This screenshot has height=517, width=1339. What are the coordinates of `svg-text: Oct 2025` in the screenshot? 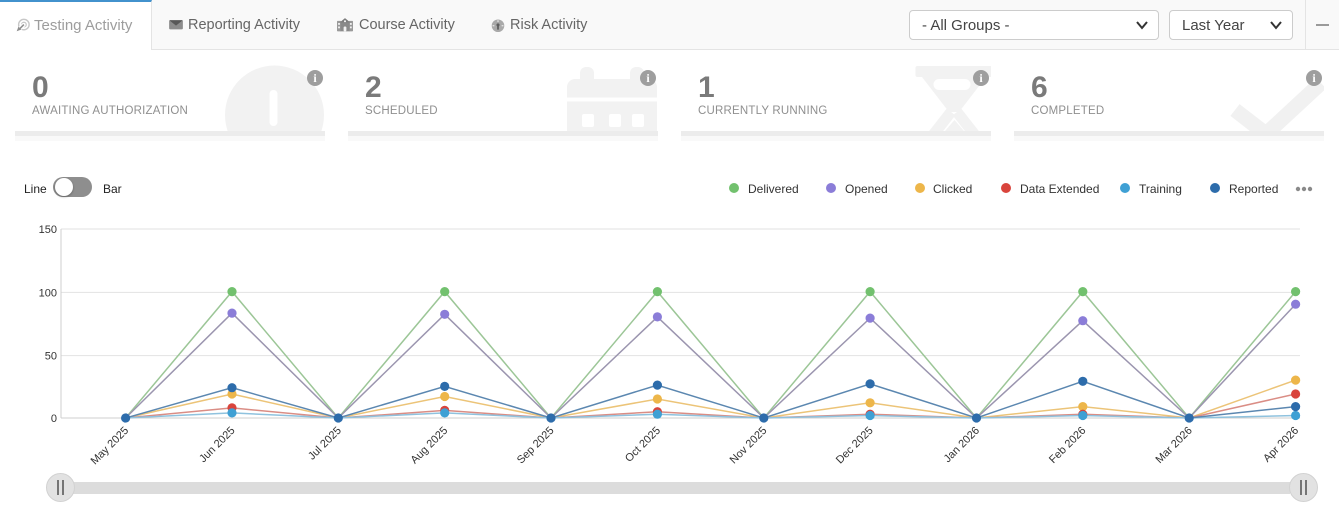 It's located at (643, 445).